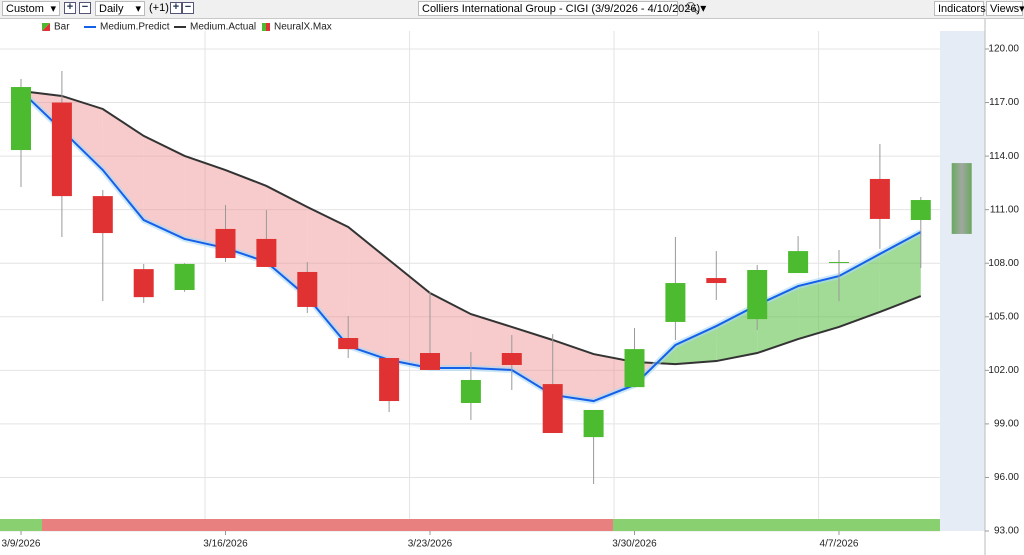 Image resolution: width=1024 pixels, height=555 pixels. What do you see at coordinates (430, 544) in the screenshot?
I see `x-tick-label: 3/23/2026` at bounding box center [430, 544].